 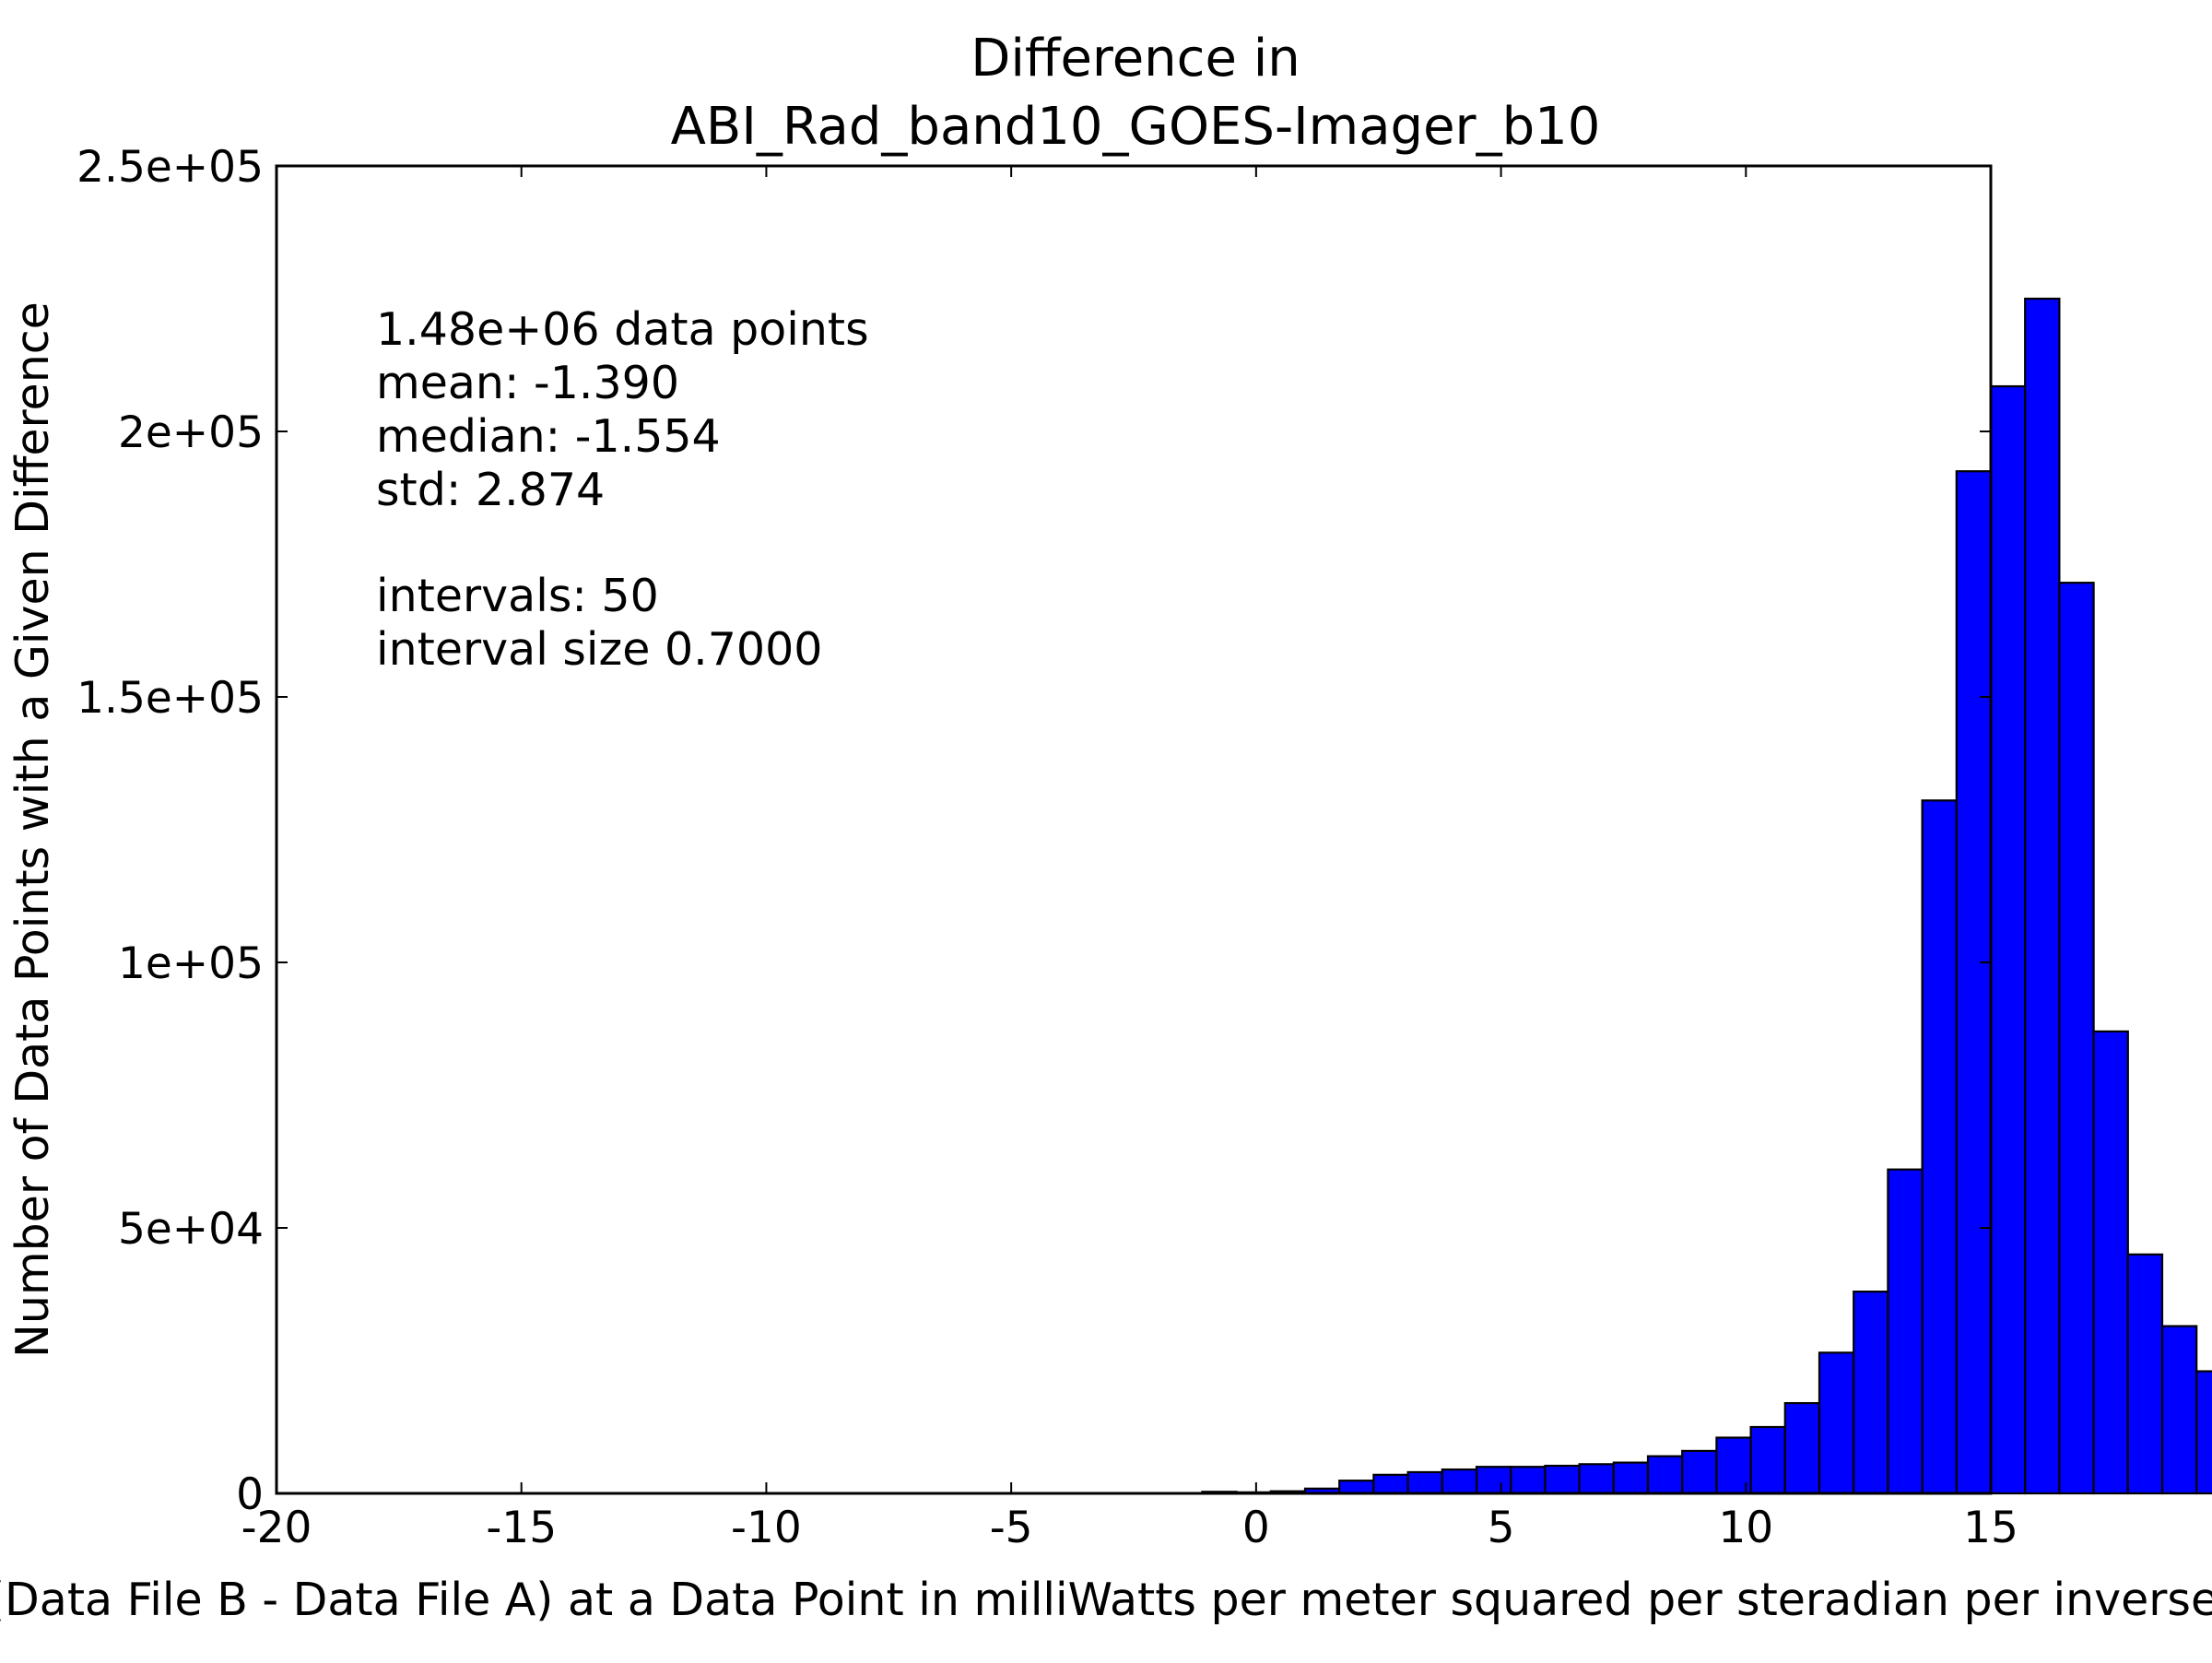 I want to click on x-tick-label: -20, so click(x=276, y=1528).